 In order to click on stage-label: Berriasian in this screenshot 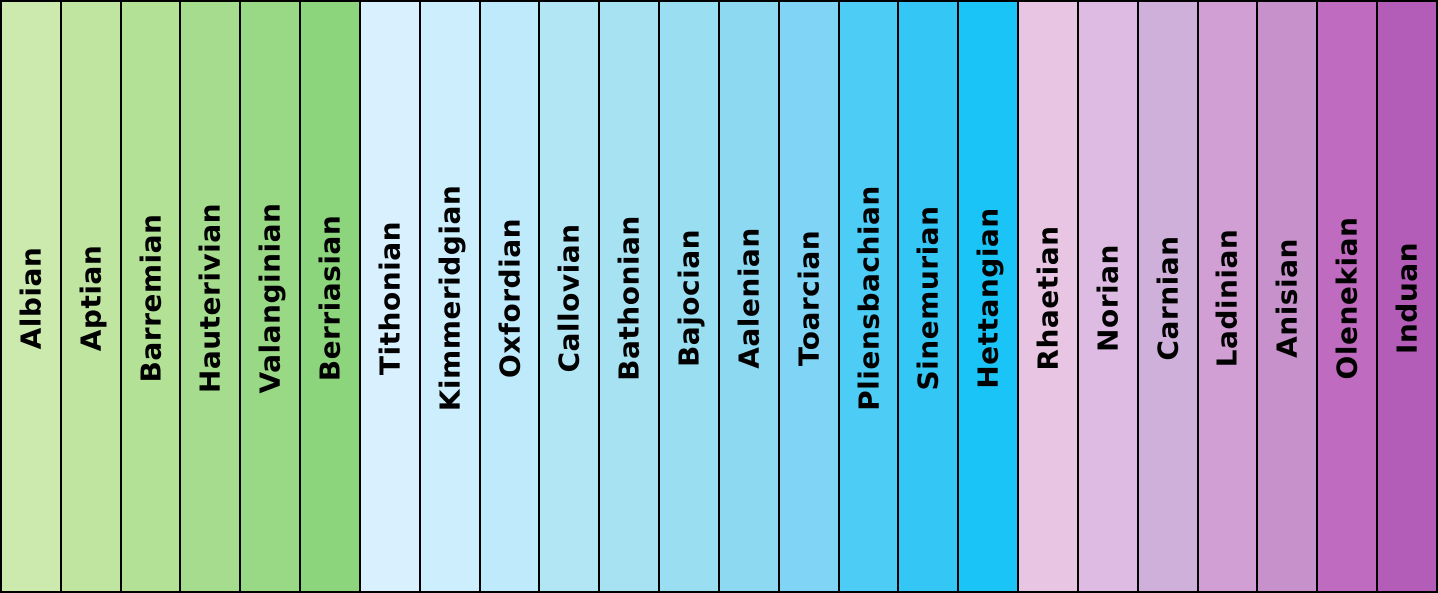, I will do `click(330, 298)`.